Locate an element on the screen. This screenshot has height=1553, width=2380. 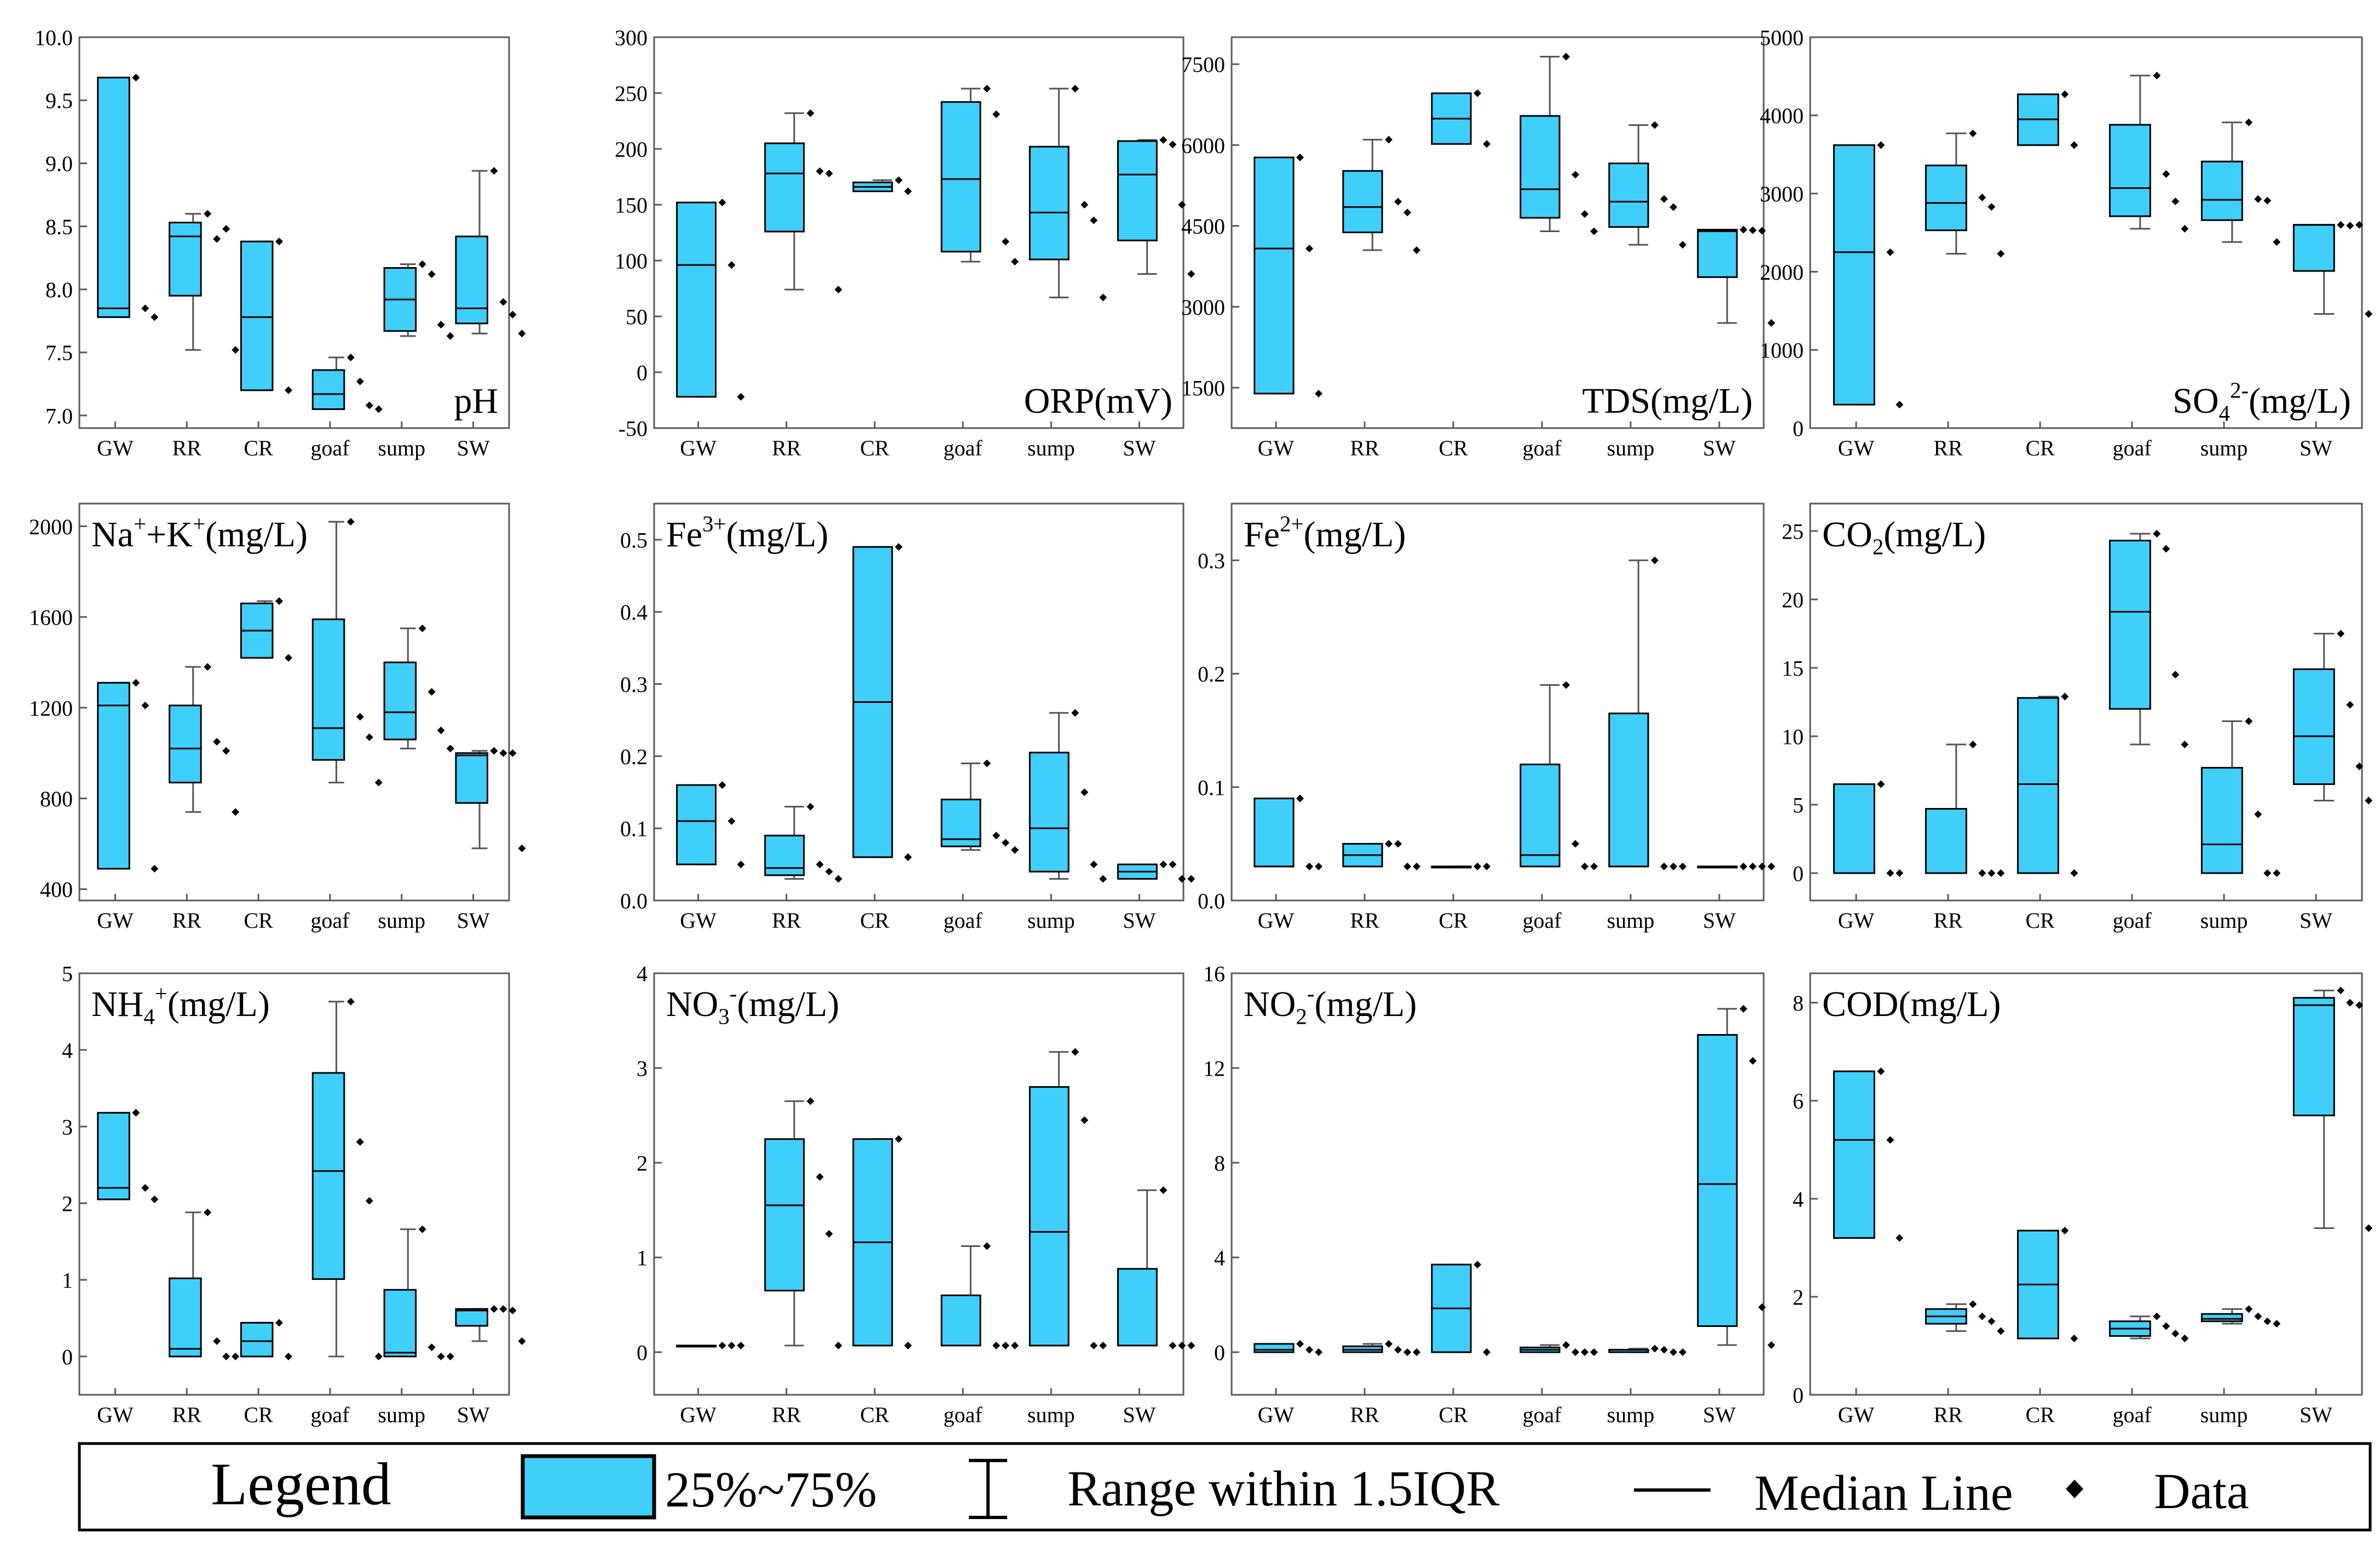
y-tick-label: 7500 is located at coordinates (1203, 65).